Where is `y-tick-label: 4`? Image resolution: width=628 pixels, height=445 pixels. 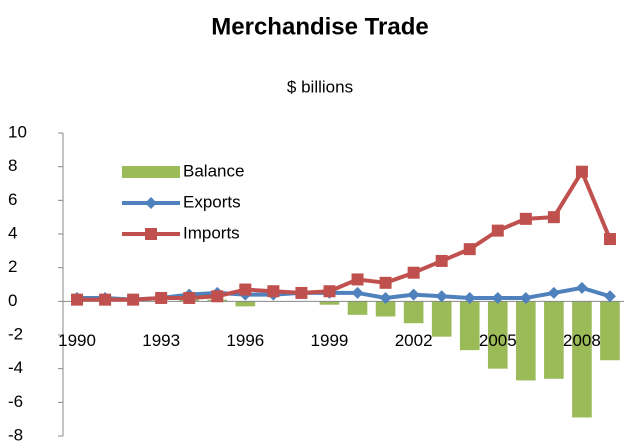
y-tick-label: 4 is located at coordinates (12, 232).